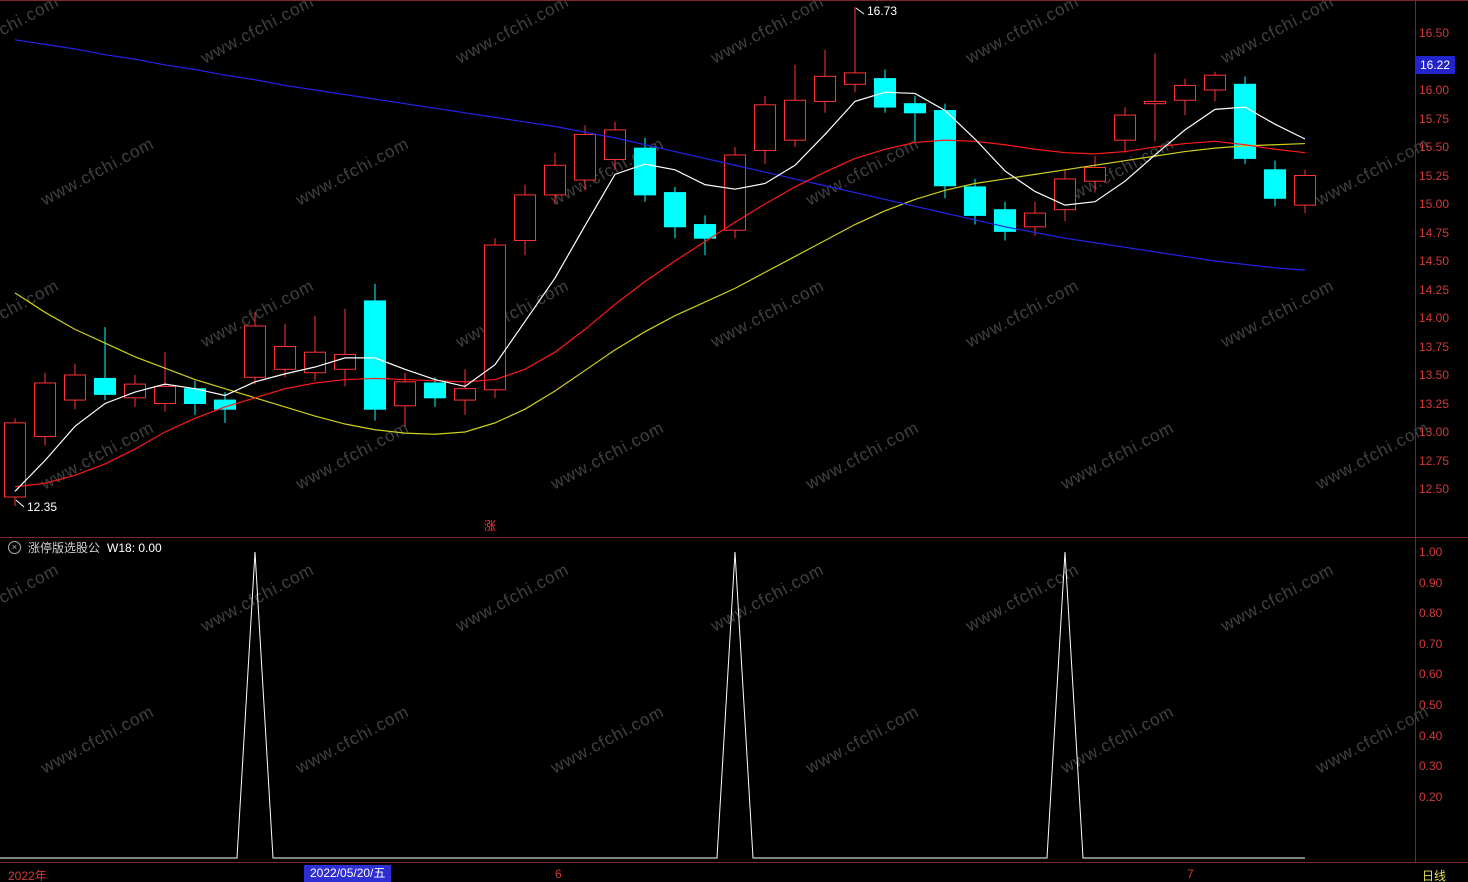 This screenshot has width=1468, height=882. Describe the element at coordinates (882, 11) in the screenshot. I see `high-price-annotation: 16.73` at that location.